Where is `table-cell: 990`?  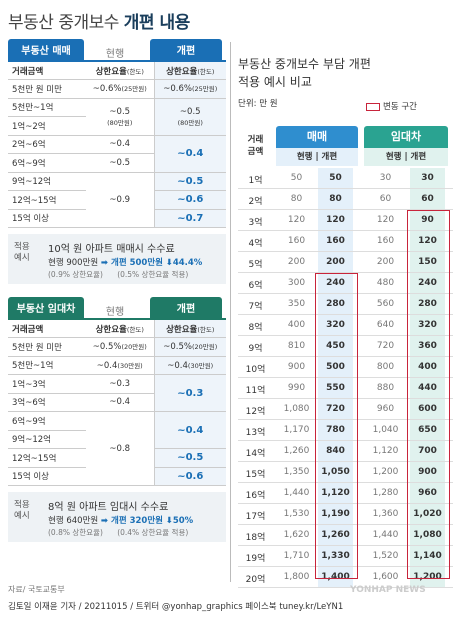 table-cell: 990 is located at coordinates (296, 388).